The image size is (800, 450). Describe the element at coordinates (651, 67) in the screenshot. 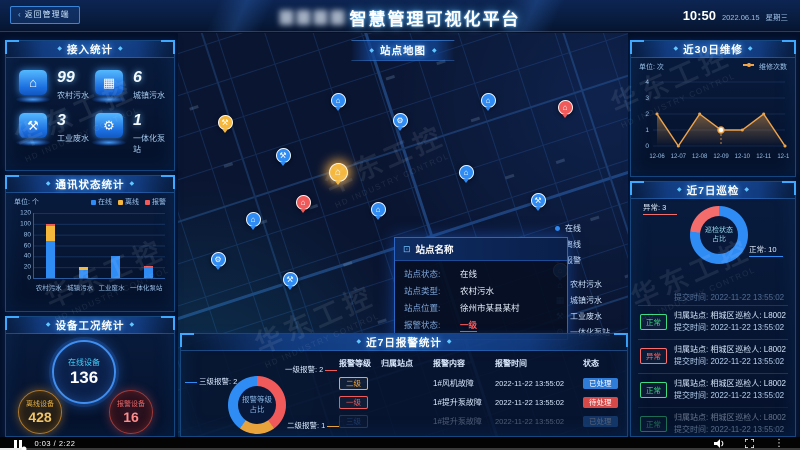

I see `unit-label: 单位: 次` at that location.